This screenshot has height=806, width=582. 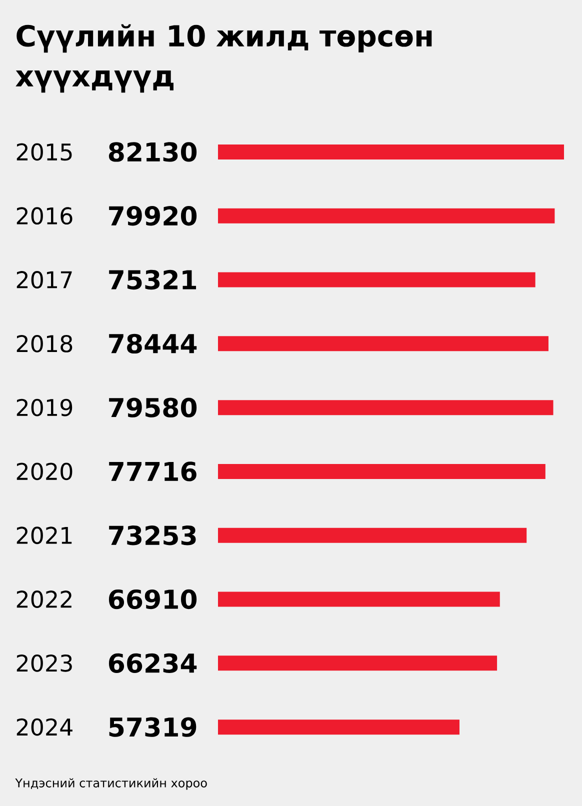 What do you see at coordinates (44, 663) in the screenshot?
I see `y-tick-label: 2023` at bounding box center [44, 663].